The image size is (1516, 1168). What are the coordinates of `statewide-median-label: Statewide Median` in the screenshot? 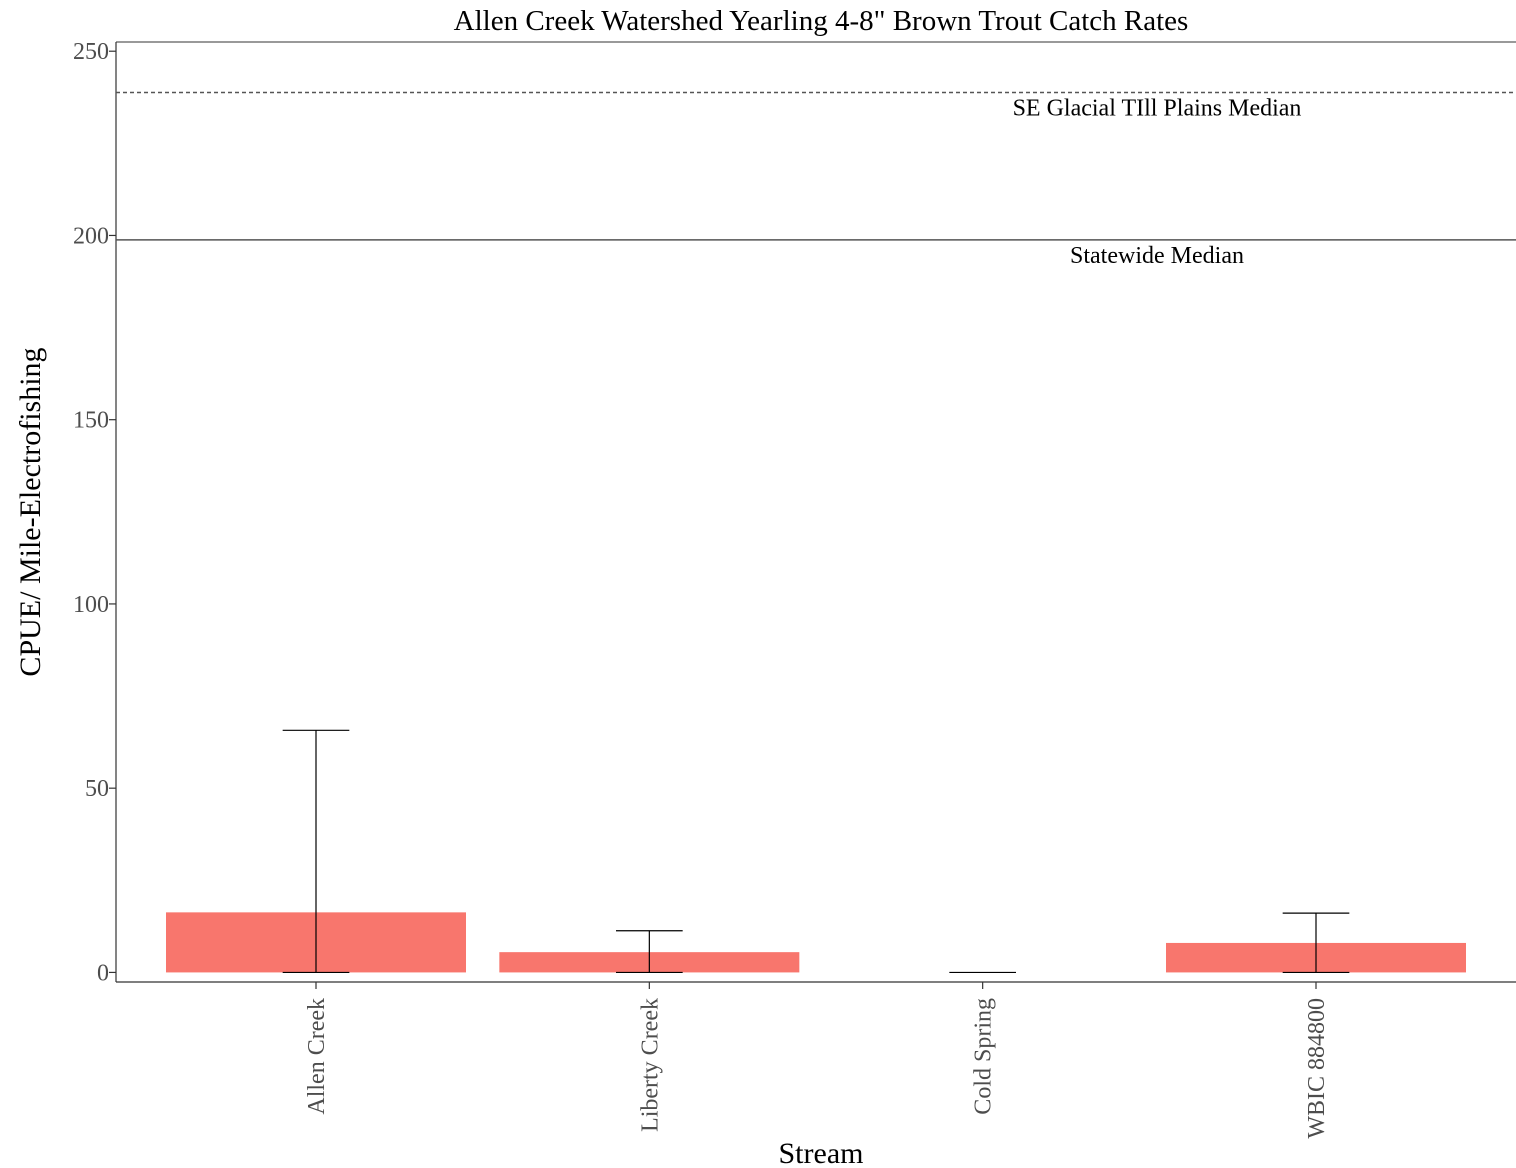 It's located at (1157, 256).